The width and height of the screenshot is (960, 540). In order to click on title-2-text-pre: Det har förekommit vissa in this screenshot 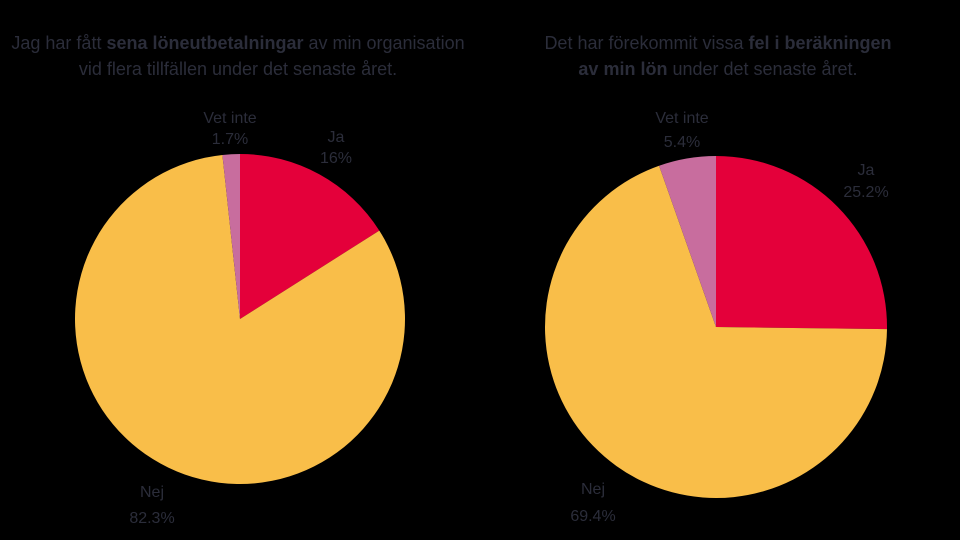, I will do `click(646, 43)`.